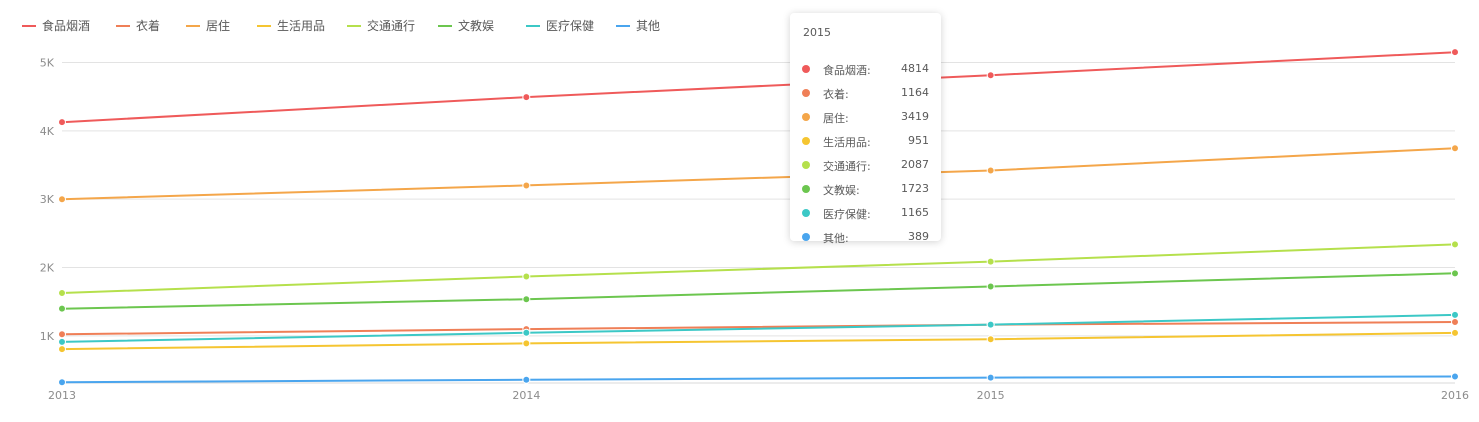  What do you see at coordinates (817, 32) in the screenshot?
I see `tooltip-title: 2015` at bounding box center [817, 32].